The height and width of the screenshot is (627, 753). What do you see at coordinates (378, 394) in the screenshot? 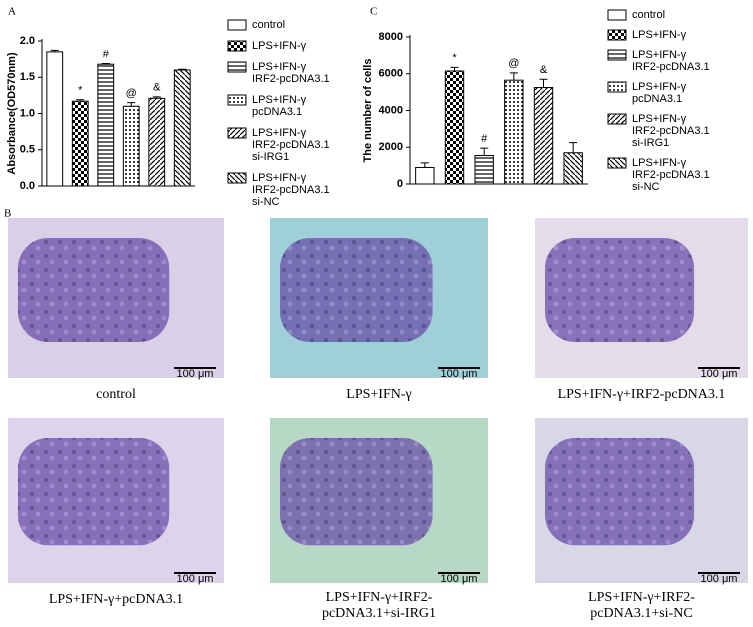
I see `caption: LPS+IFN-γ` at bounding box center [378, 394].